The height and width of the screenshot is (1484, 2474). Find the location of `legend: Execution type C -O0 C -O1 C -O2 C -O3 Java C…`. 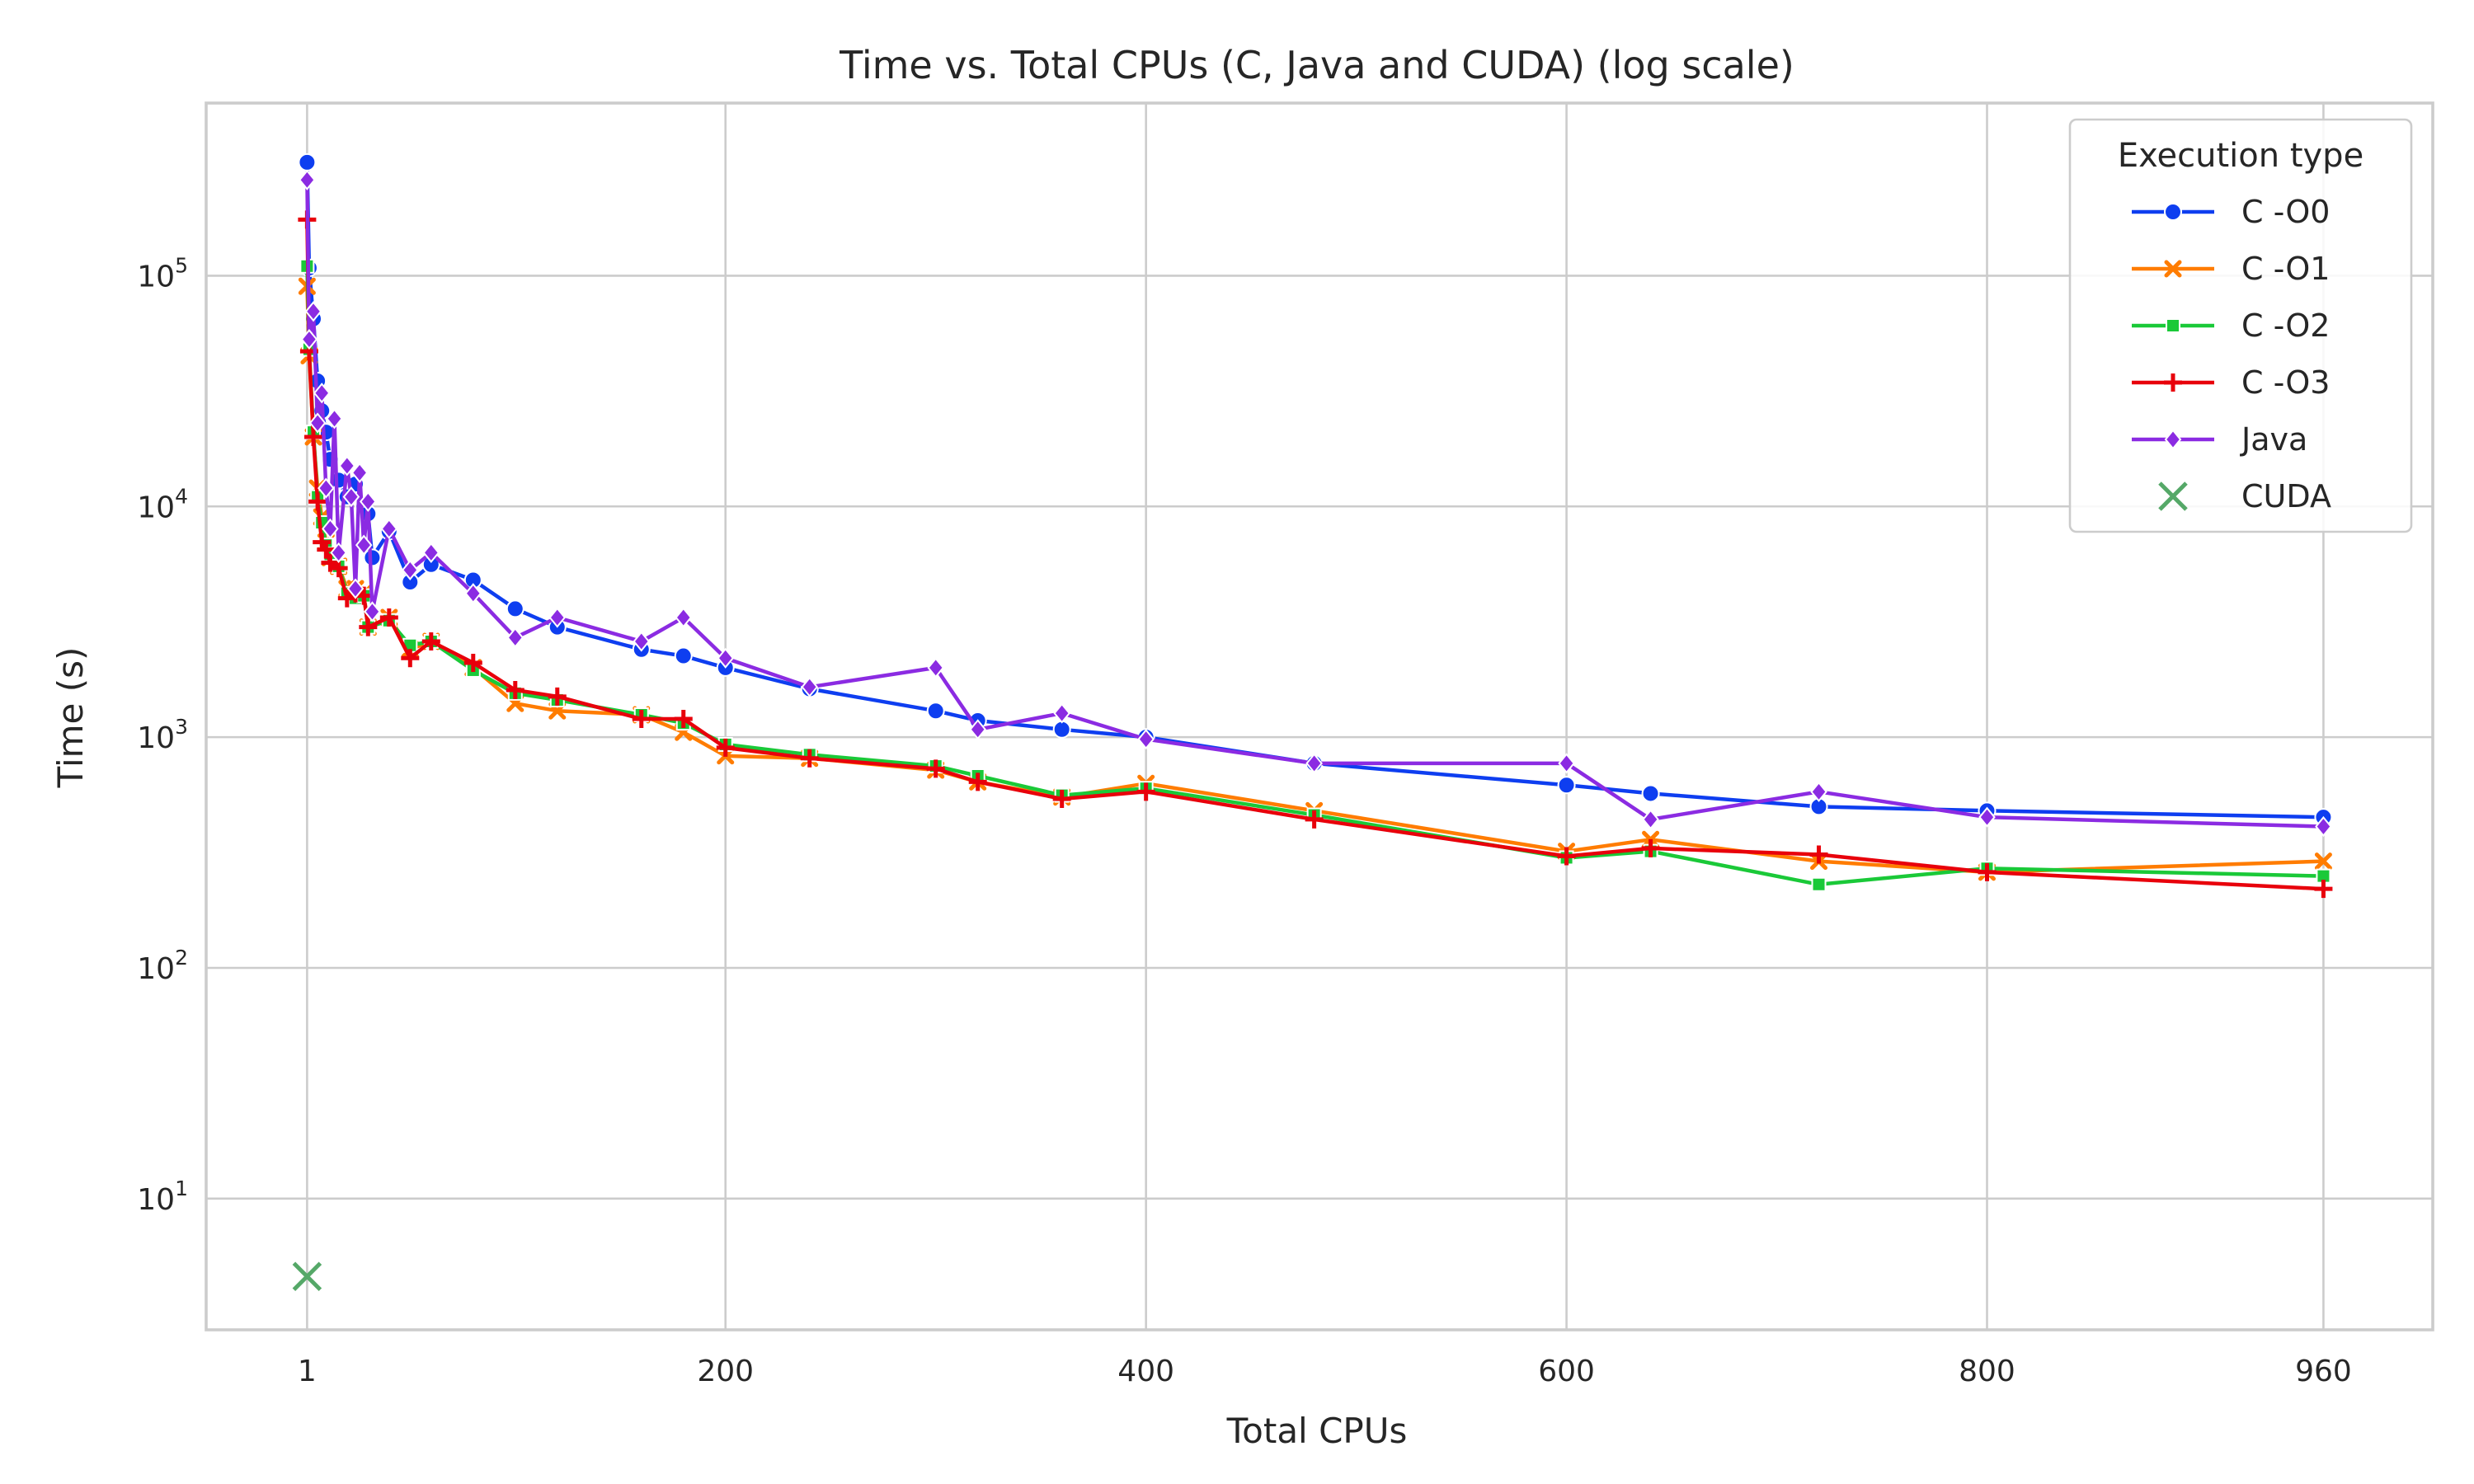

legend: Execution type C -O0 C -O1 C -O2 C -O3 Java C… is located at coordinates (2240, 325).